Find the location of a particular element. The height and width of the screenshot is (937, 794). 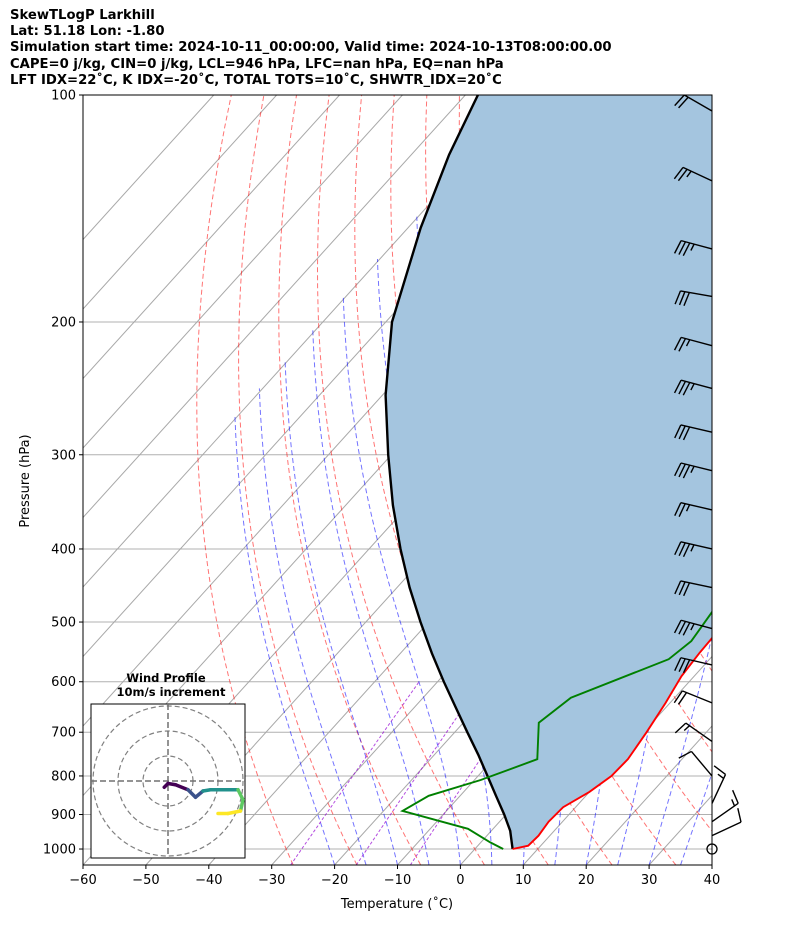

y-tick-label: 400 is located at coordinates (63, 549).